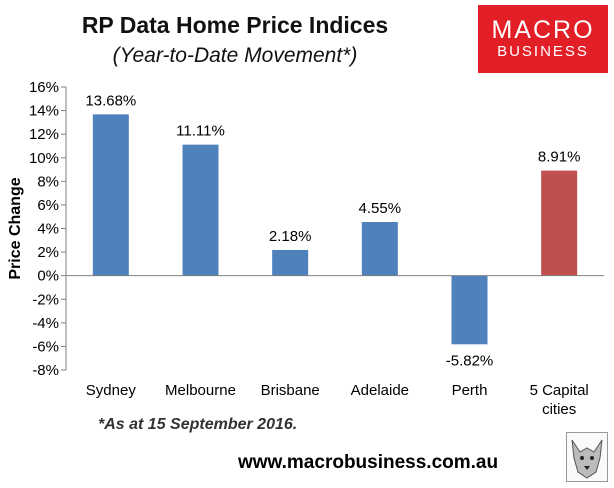 This screenshot has height=488, width=614. I want to click on y-tick-label: 8%, so click(48, 181).